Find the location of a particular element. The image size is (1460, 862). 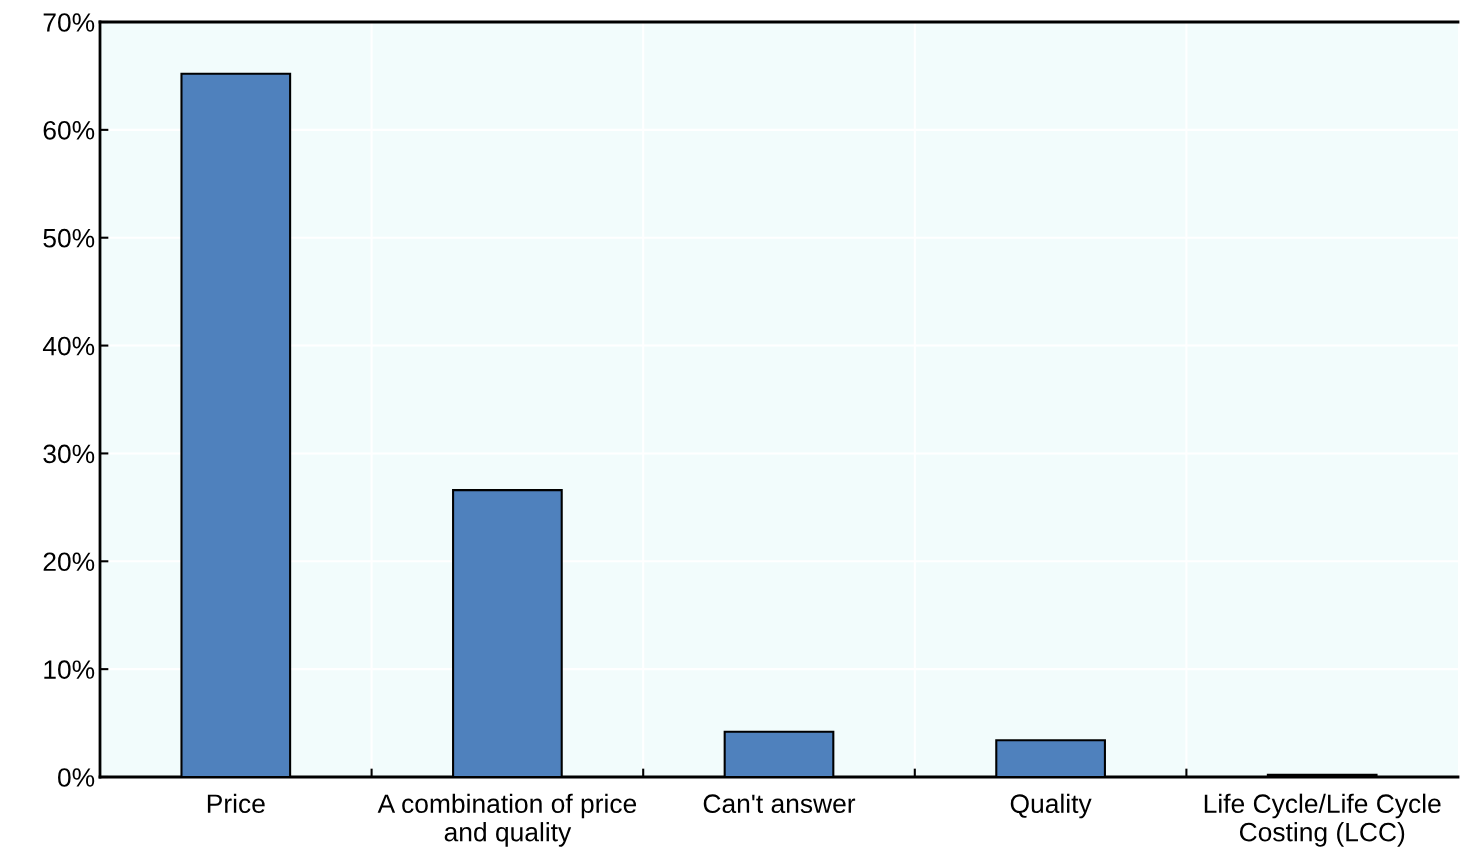

y-tick-label: 60% is located at coordinates (69, 130).